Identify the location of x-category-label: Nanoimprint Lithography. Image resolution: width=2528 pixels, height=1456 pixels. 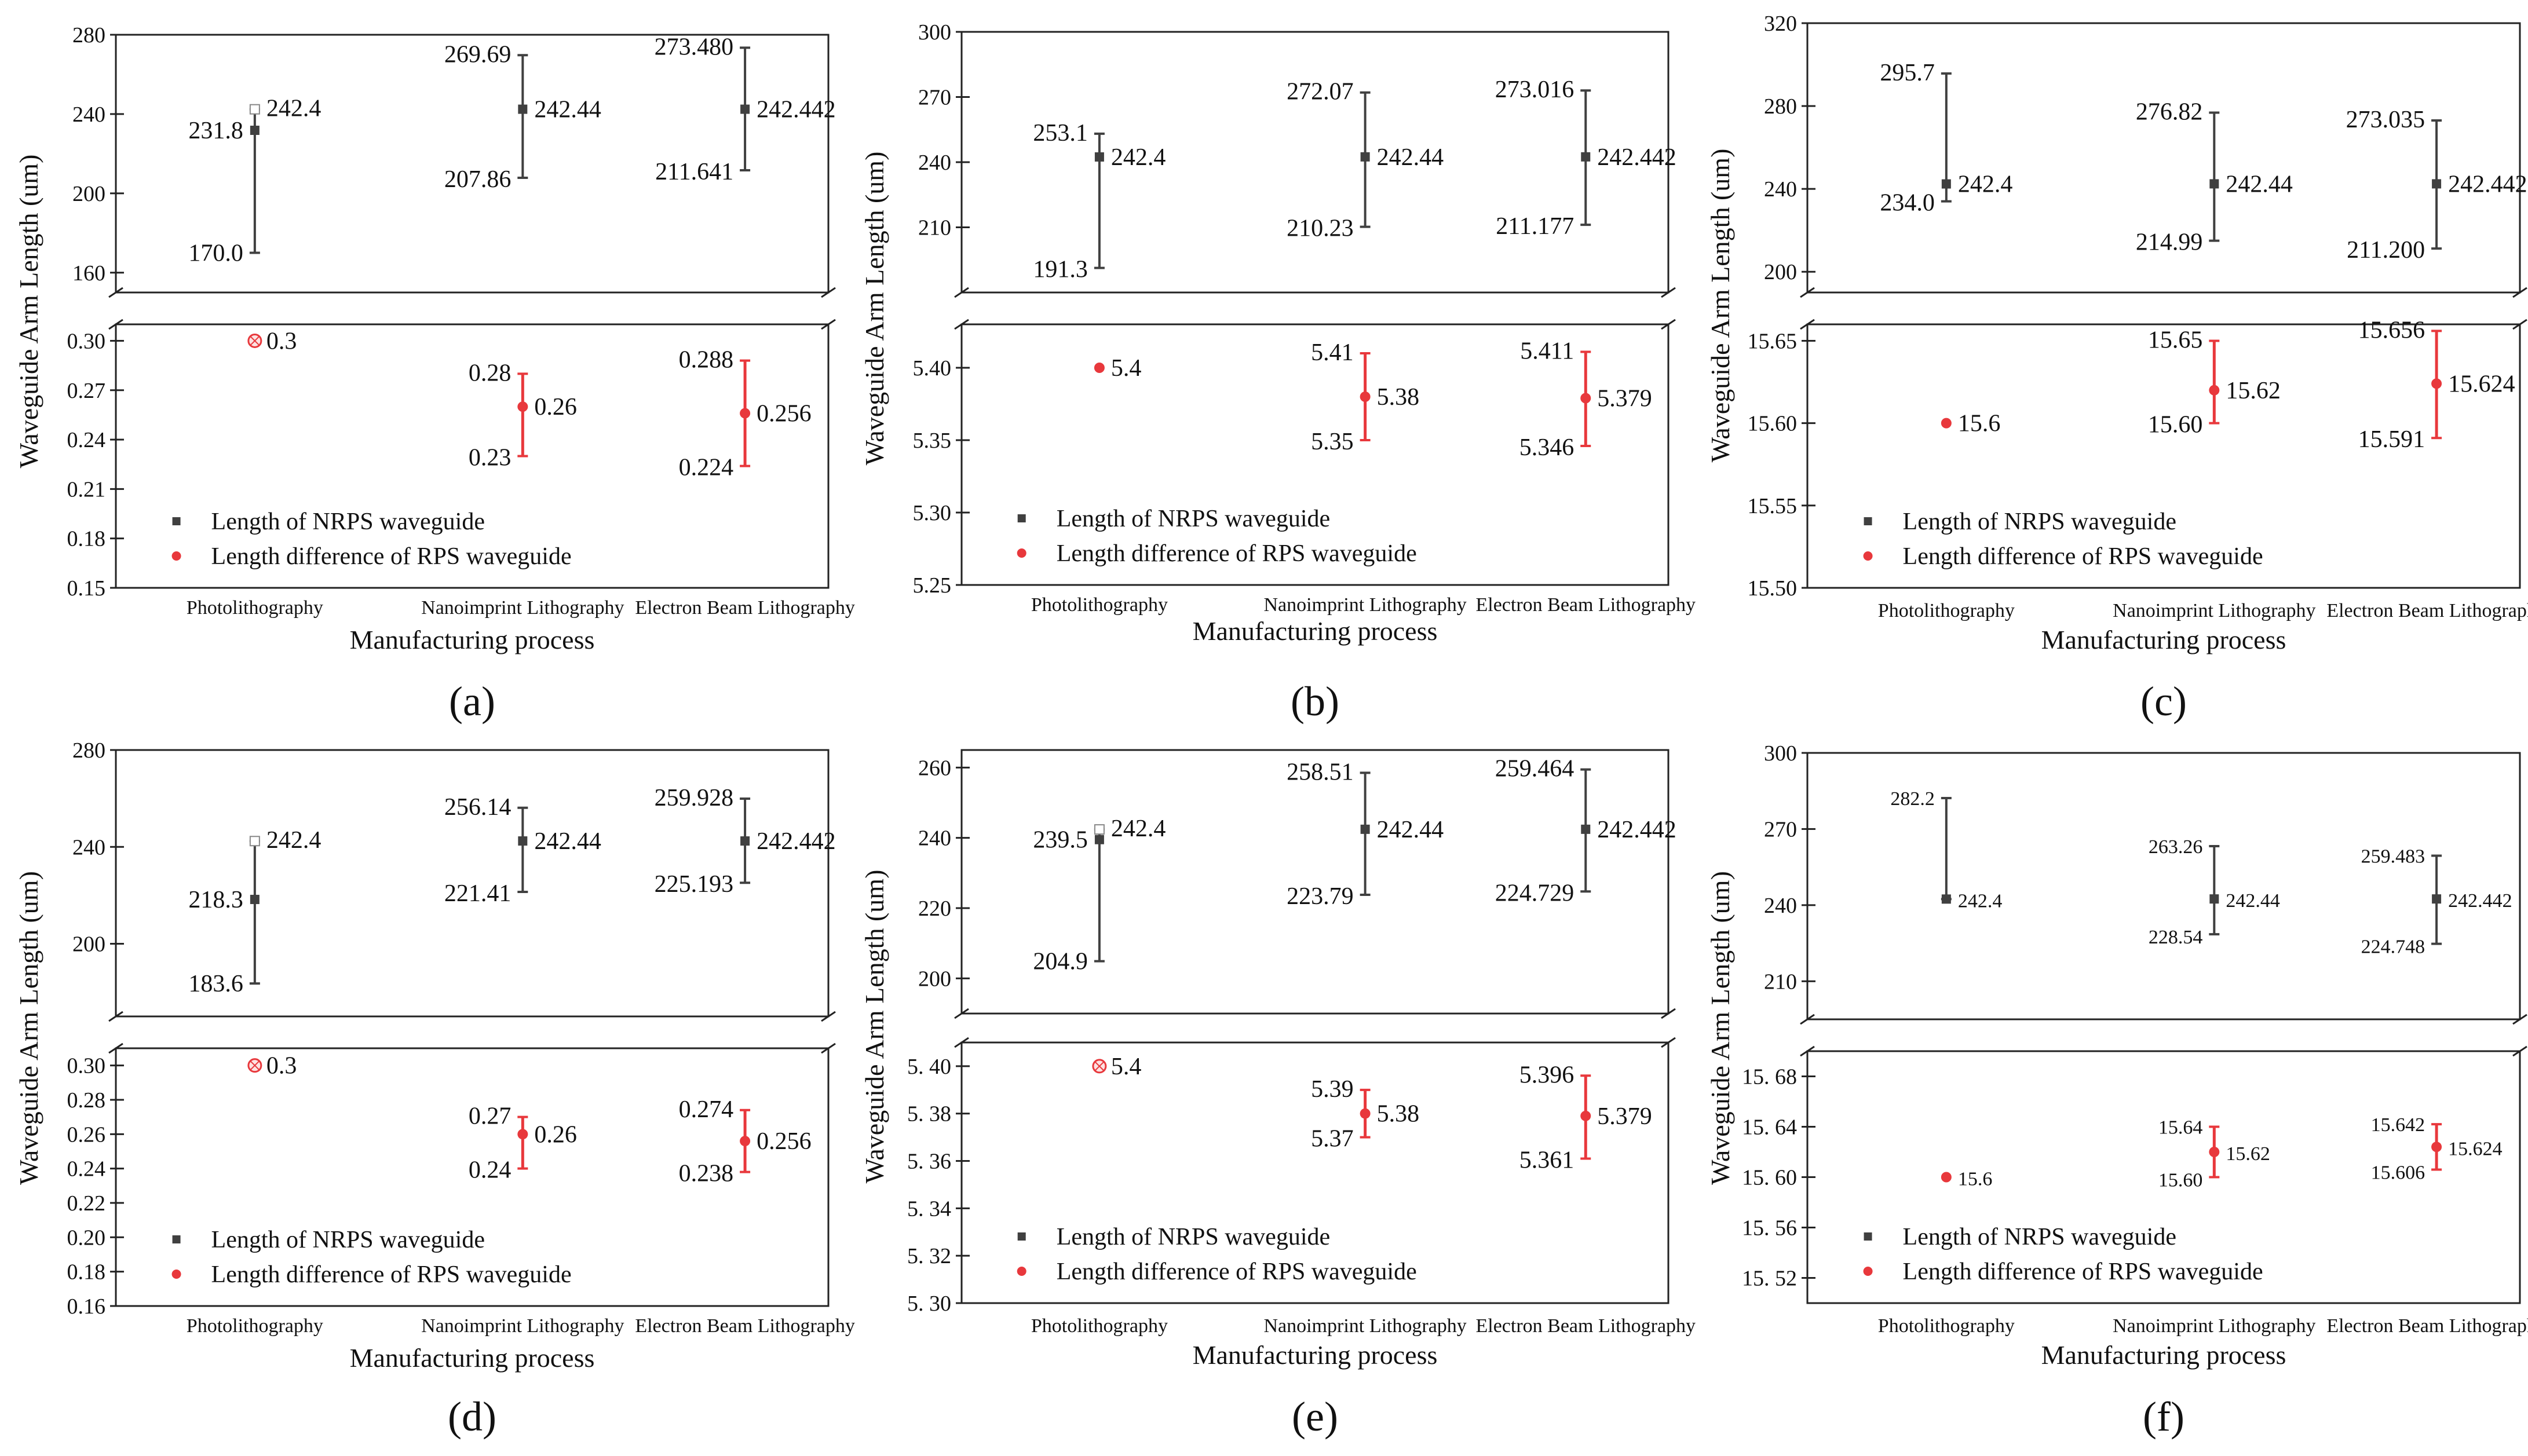
(523, 608).